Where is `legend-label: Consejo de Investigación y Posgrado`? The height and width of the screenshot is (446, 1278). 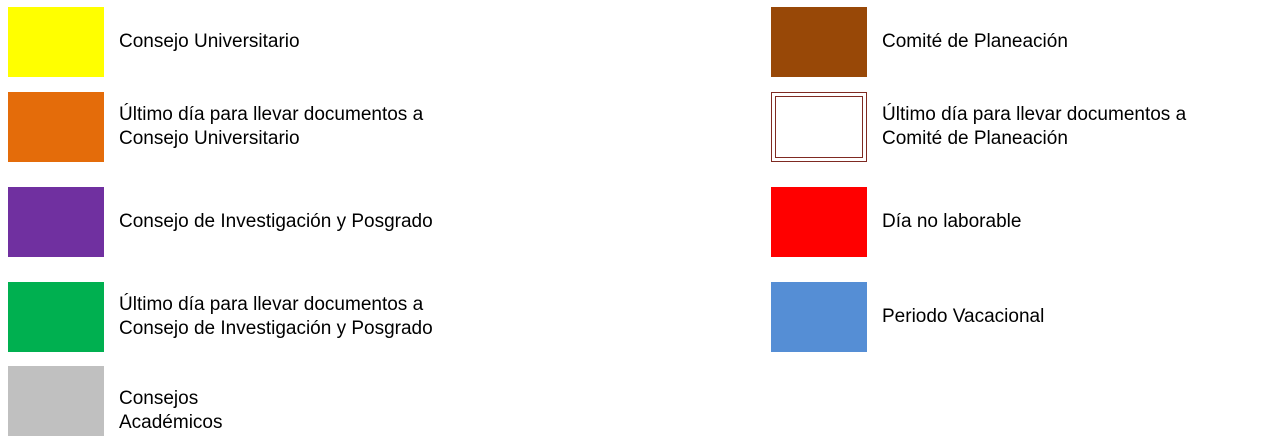 legend-label: Consejo de Investigación y Posgrado is located at coordinates (276, 222).